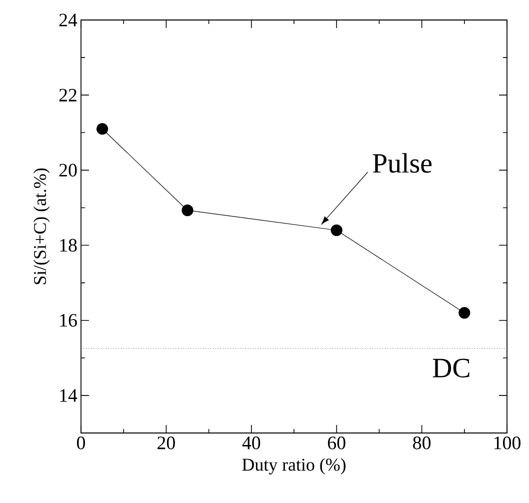 The image size is (529, 503). What do you see at coordinates (80, 443) in the screenshot?
I see `x-tick-label: 0` at bounding box center [80, 443].